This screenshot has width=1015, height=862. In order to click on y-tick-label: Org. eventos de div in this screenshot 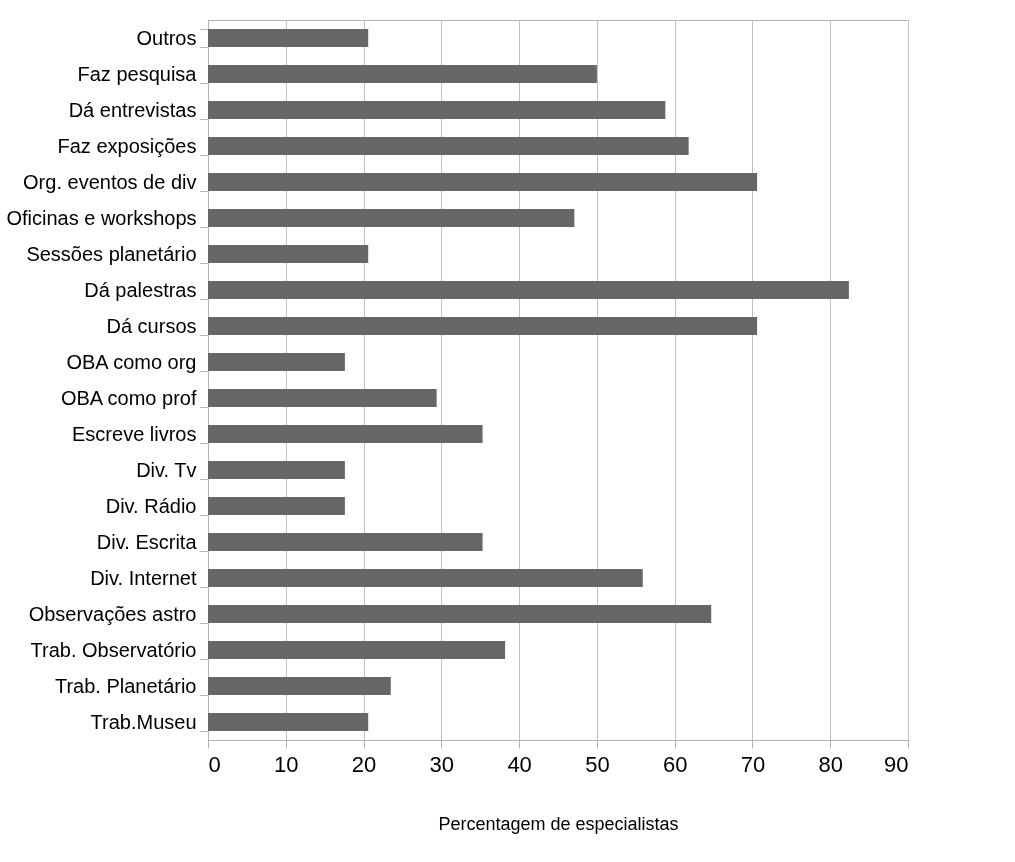, I will do `click(110, 181)`.